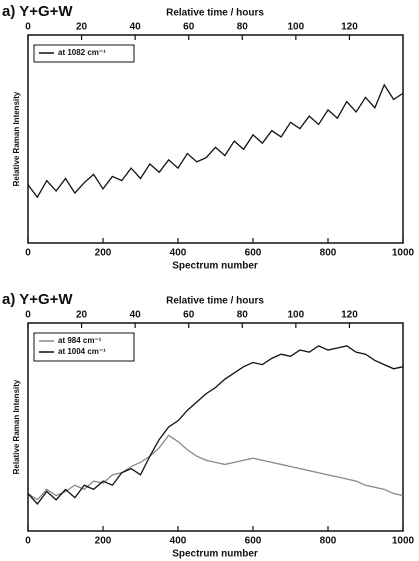 This screenshot has width=419, height=561. I want to click on legend-label: at 1082 cm⁻¹, so click(82, 52).